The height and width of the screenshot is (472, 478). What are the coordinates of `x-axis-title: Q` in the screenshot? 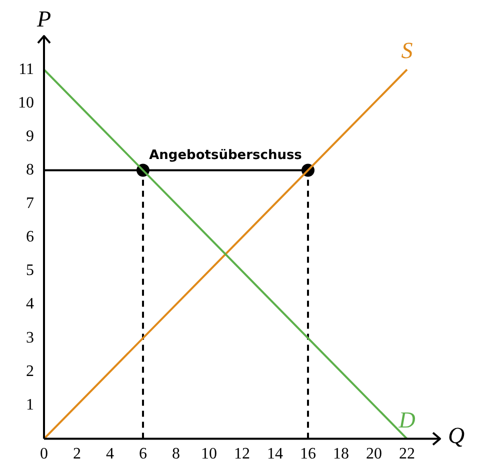 It's located at (456, 435).